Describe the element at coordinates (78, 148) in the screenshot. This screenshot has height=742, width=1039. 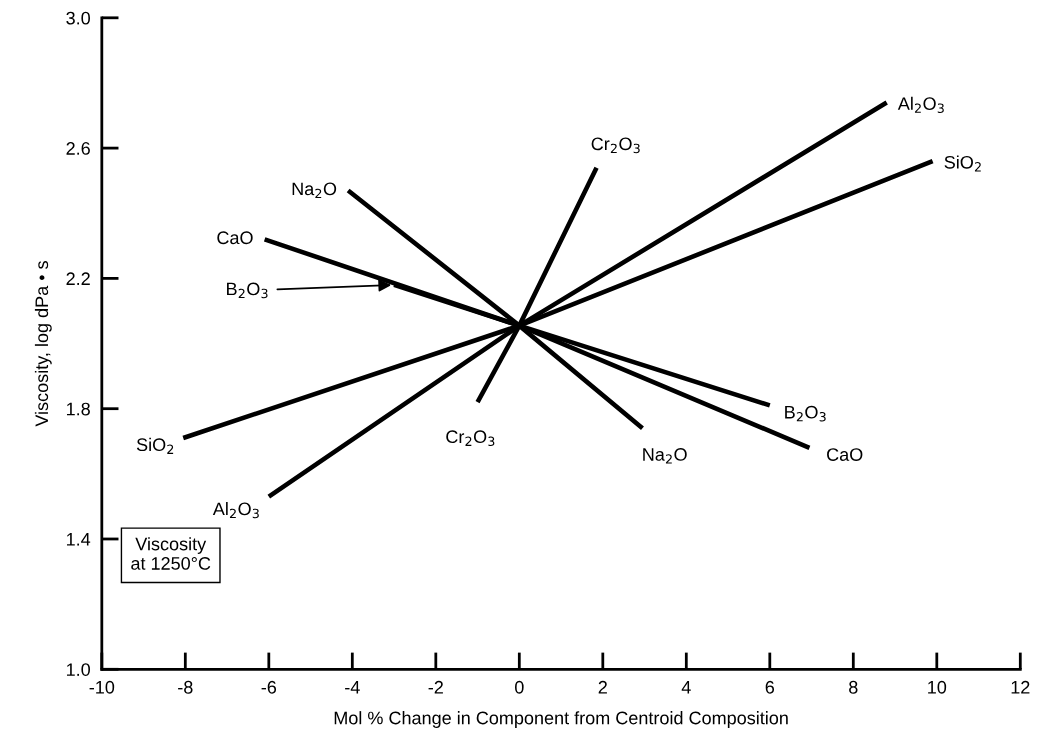
I see `y-tick-label: 2.6` at that location.